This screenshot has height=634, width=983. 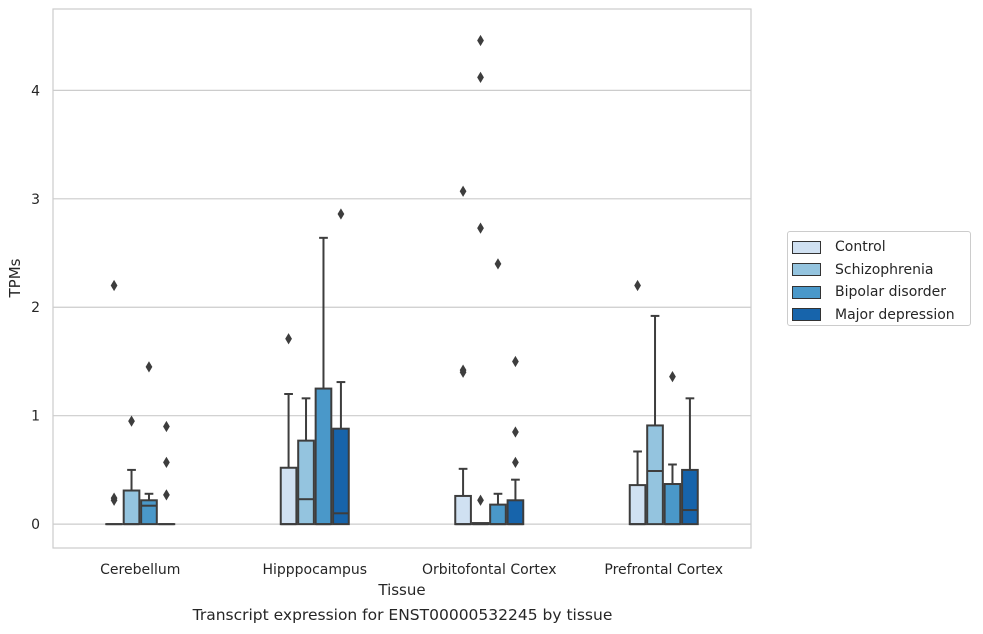 I want to click on control-orbitofontal-cortex-box, so click(x=463, y=510).